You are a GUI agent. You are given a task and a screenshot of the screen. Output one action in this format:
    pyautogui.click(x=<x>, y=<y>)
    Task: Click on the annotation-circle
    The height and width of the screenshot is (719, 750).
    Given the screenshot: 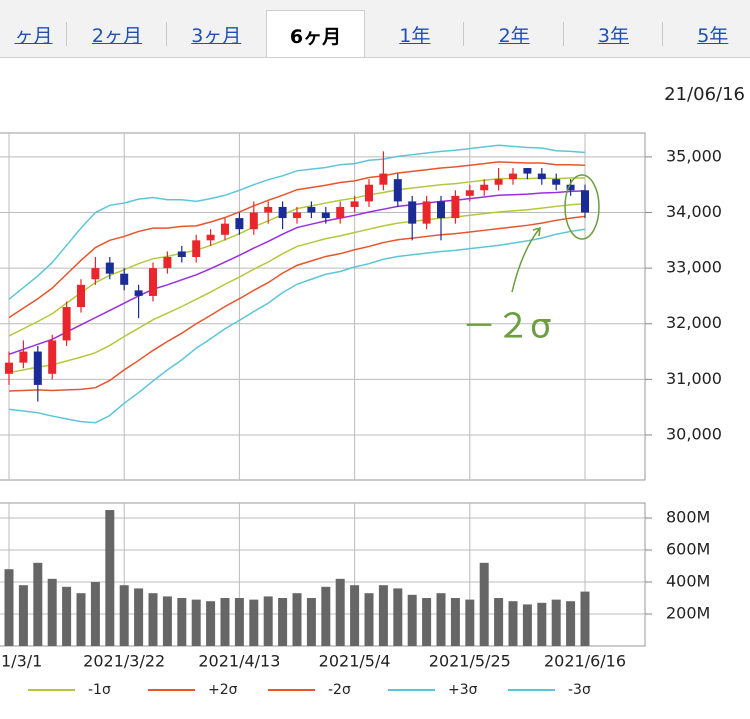 What is the action you would take?
    pyautogui.click(x=582, y=207)
    